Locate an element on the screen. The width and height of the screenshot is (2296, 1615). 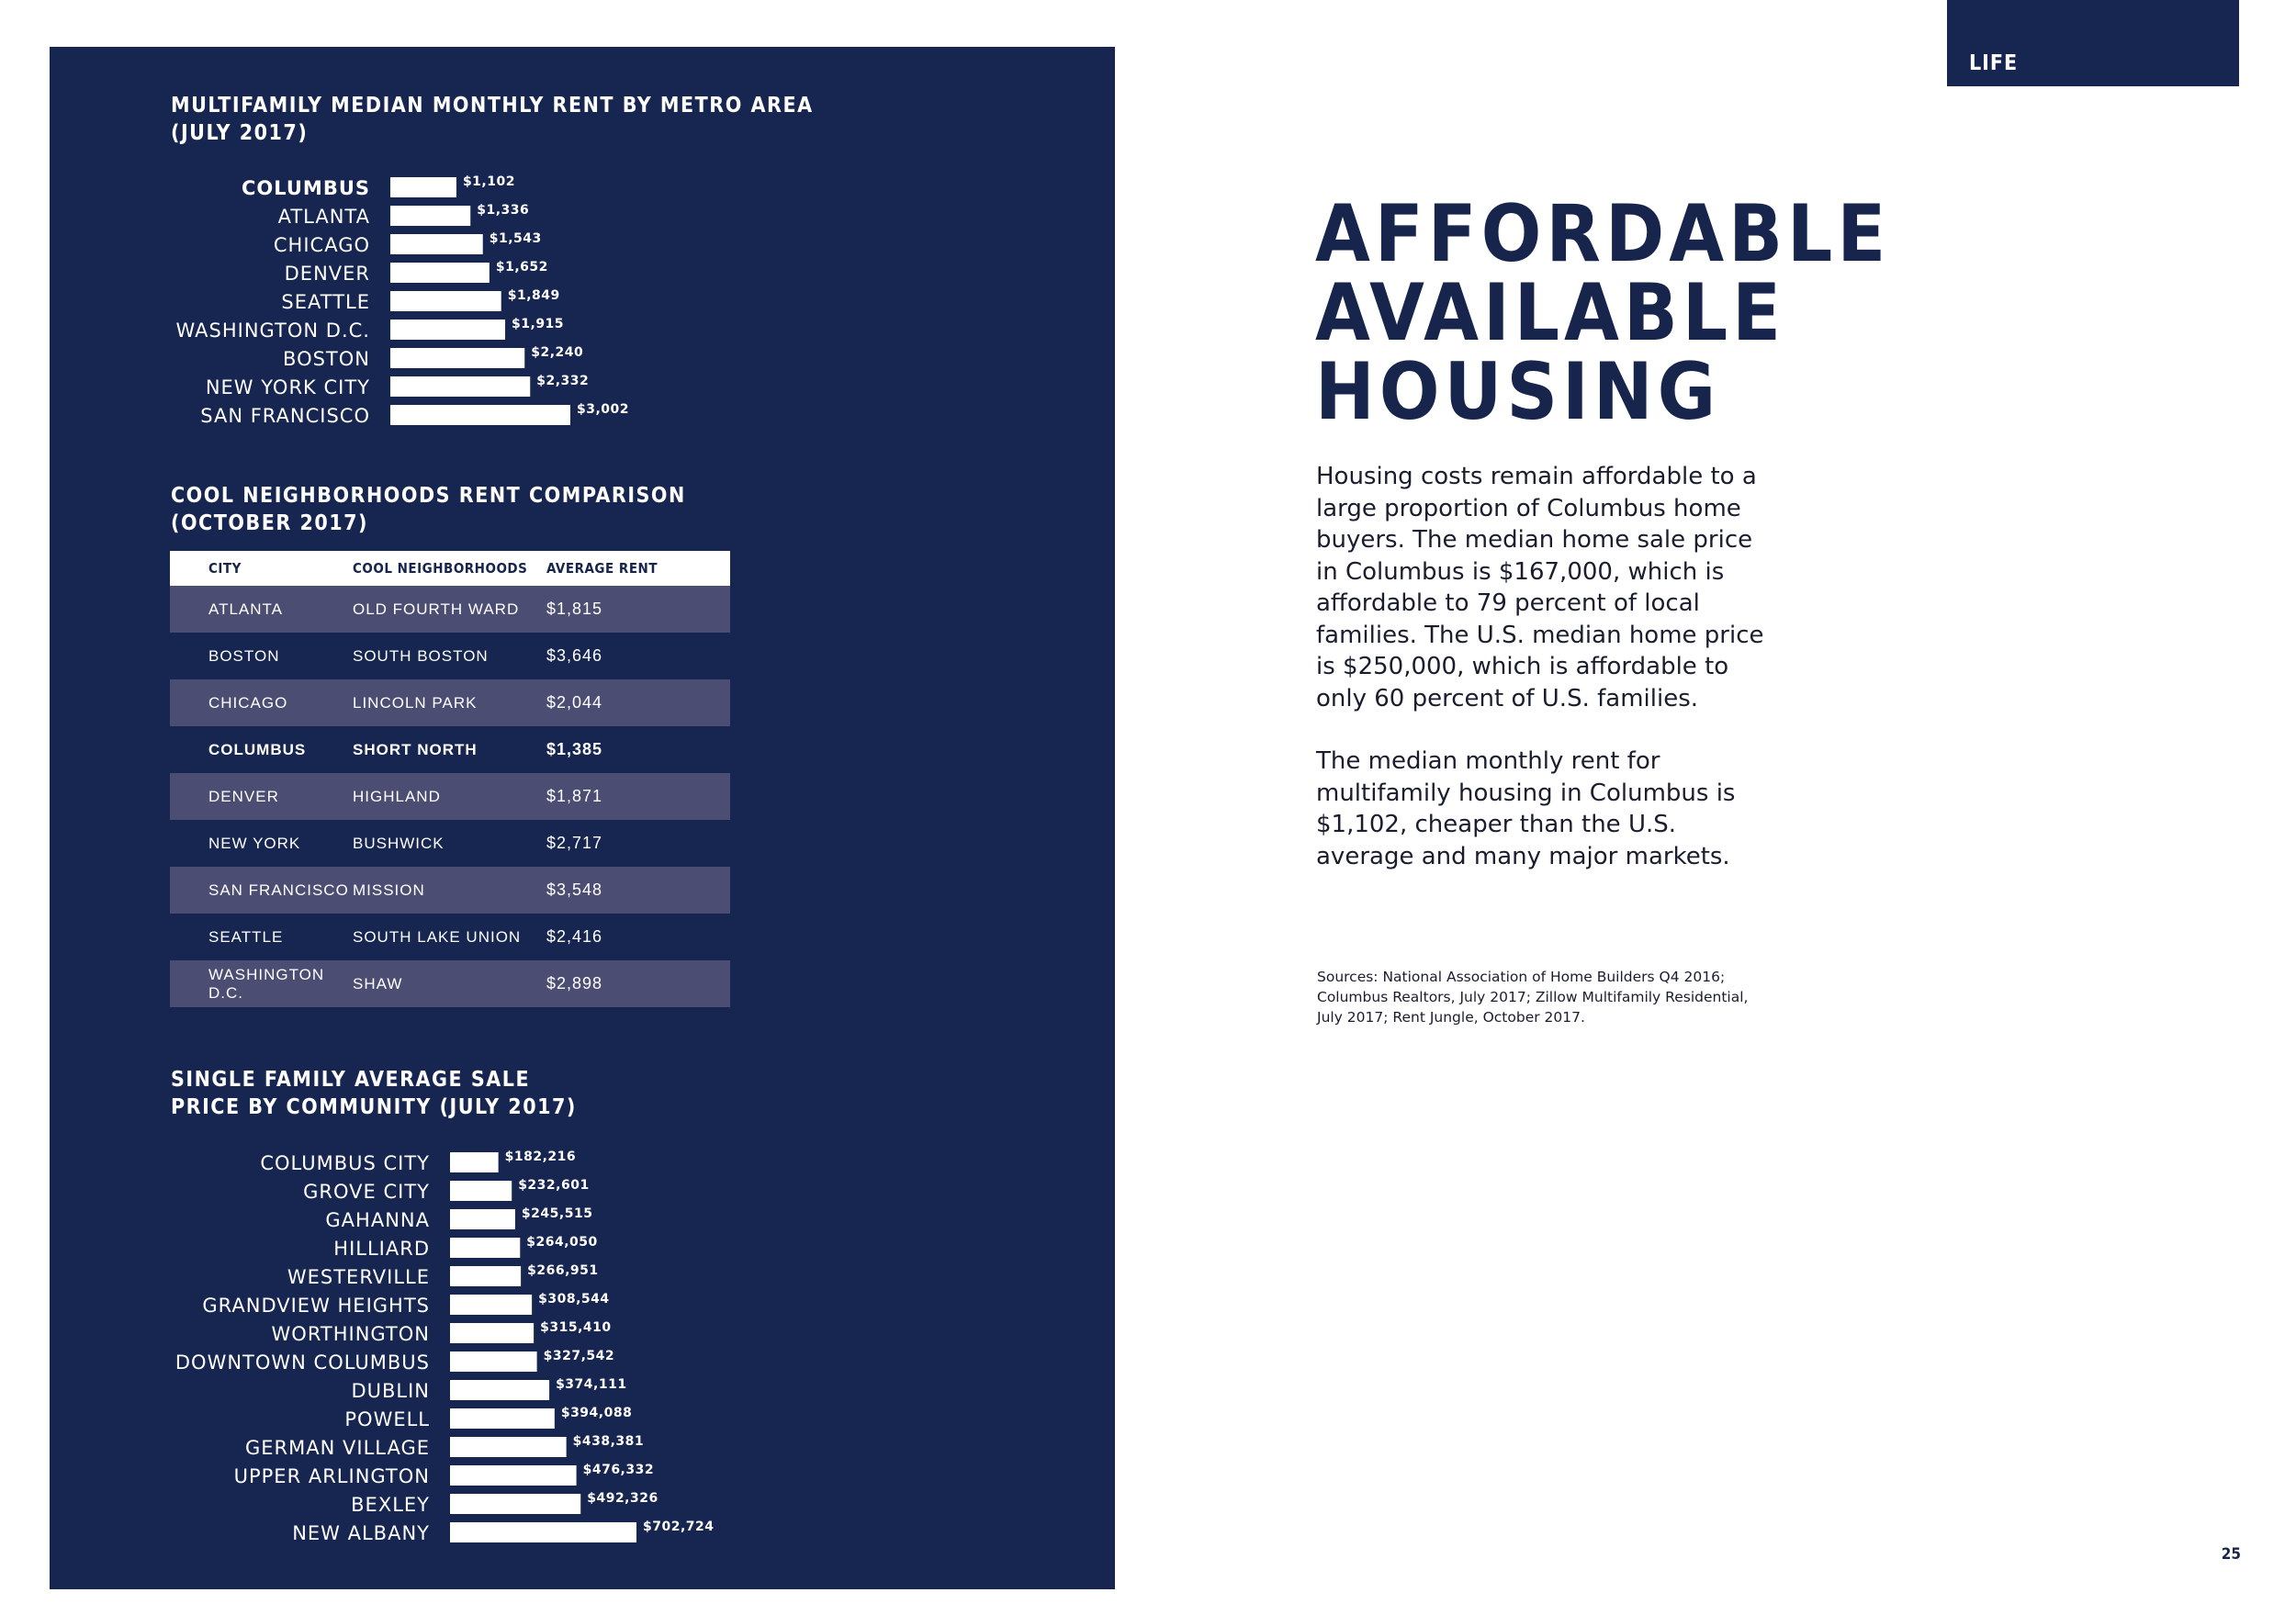
cell-neighborhood: OLD FOURTH WARD is located at coordinates (449, 609).